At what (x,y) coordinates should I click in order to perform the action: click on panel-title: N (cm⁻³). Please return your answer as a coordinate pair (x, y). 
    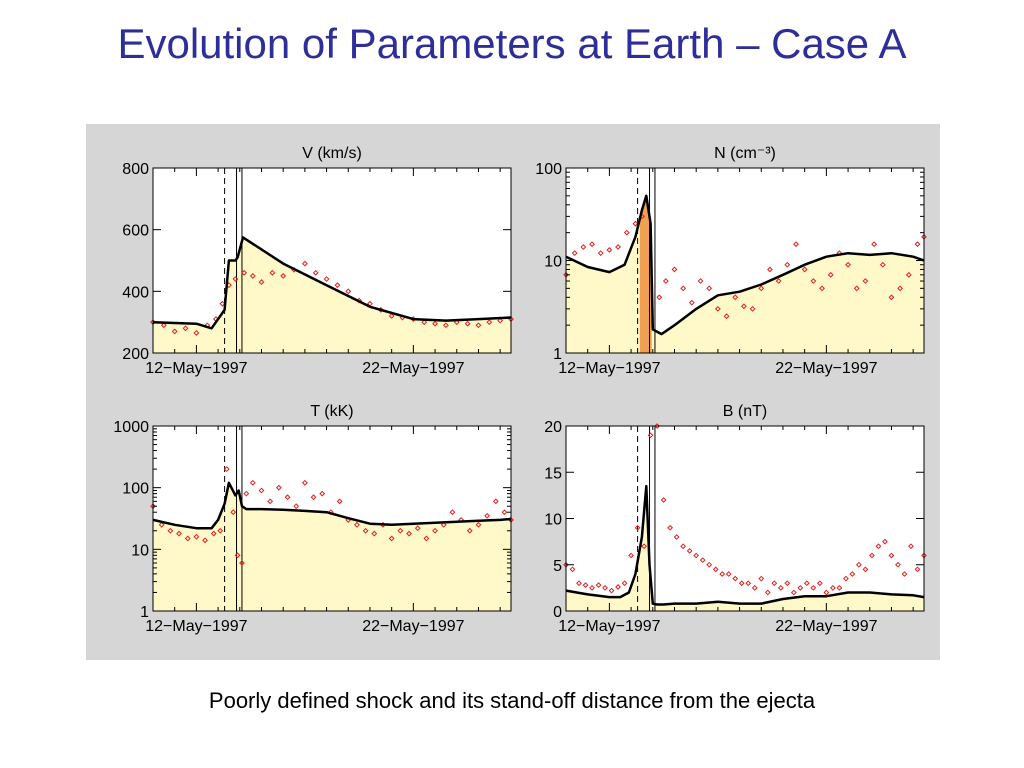
    Looking at the image, I should click on (745, 153).